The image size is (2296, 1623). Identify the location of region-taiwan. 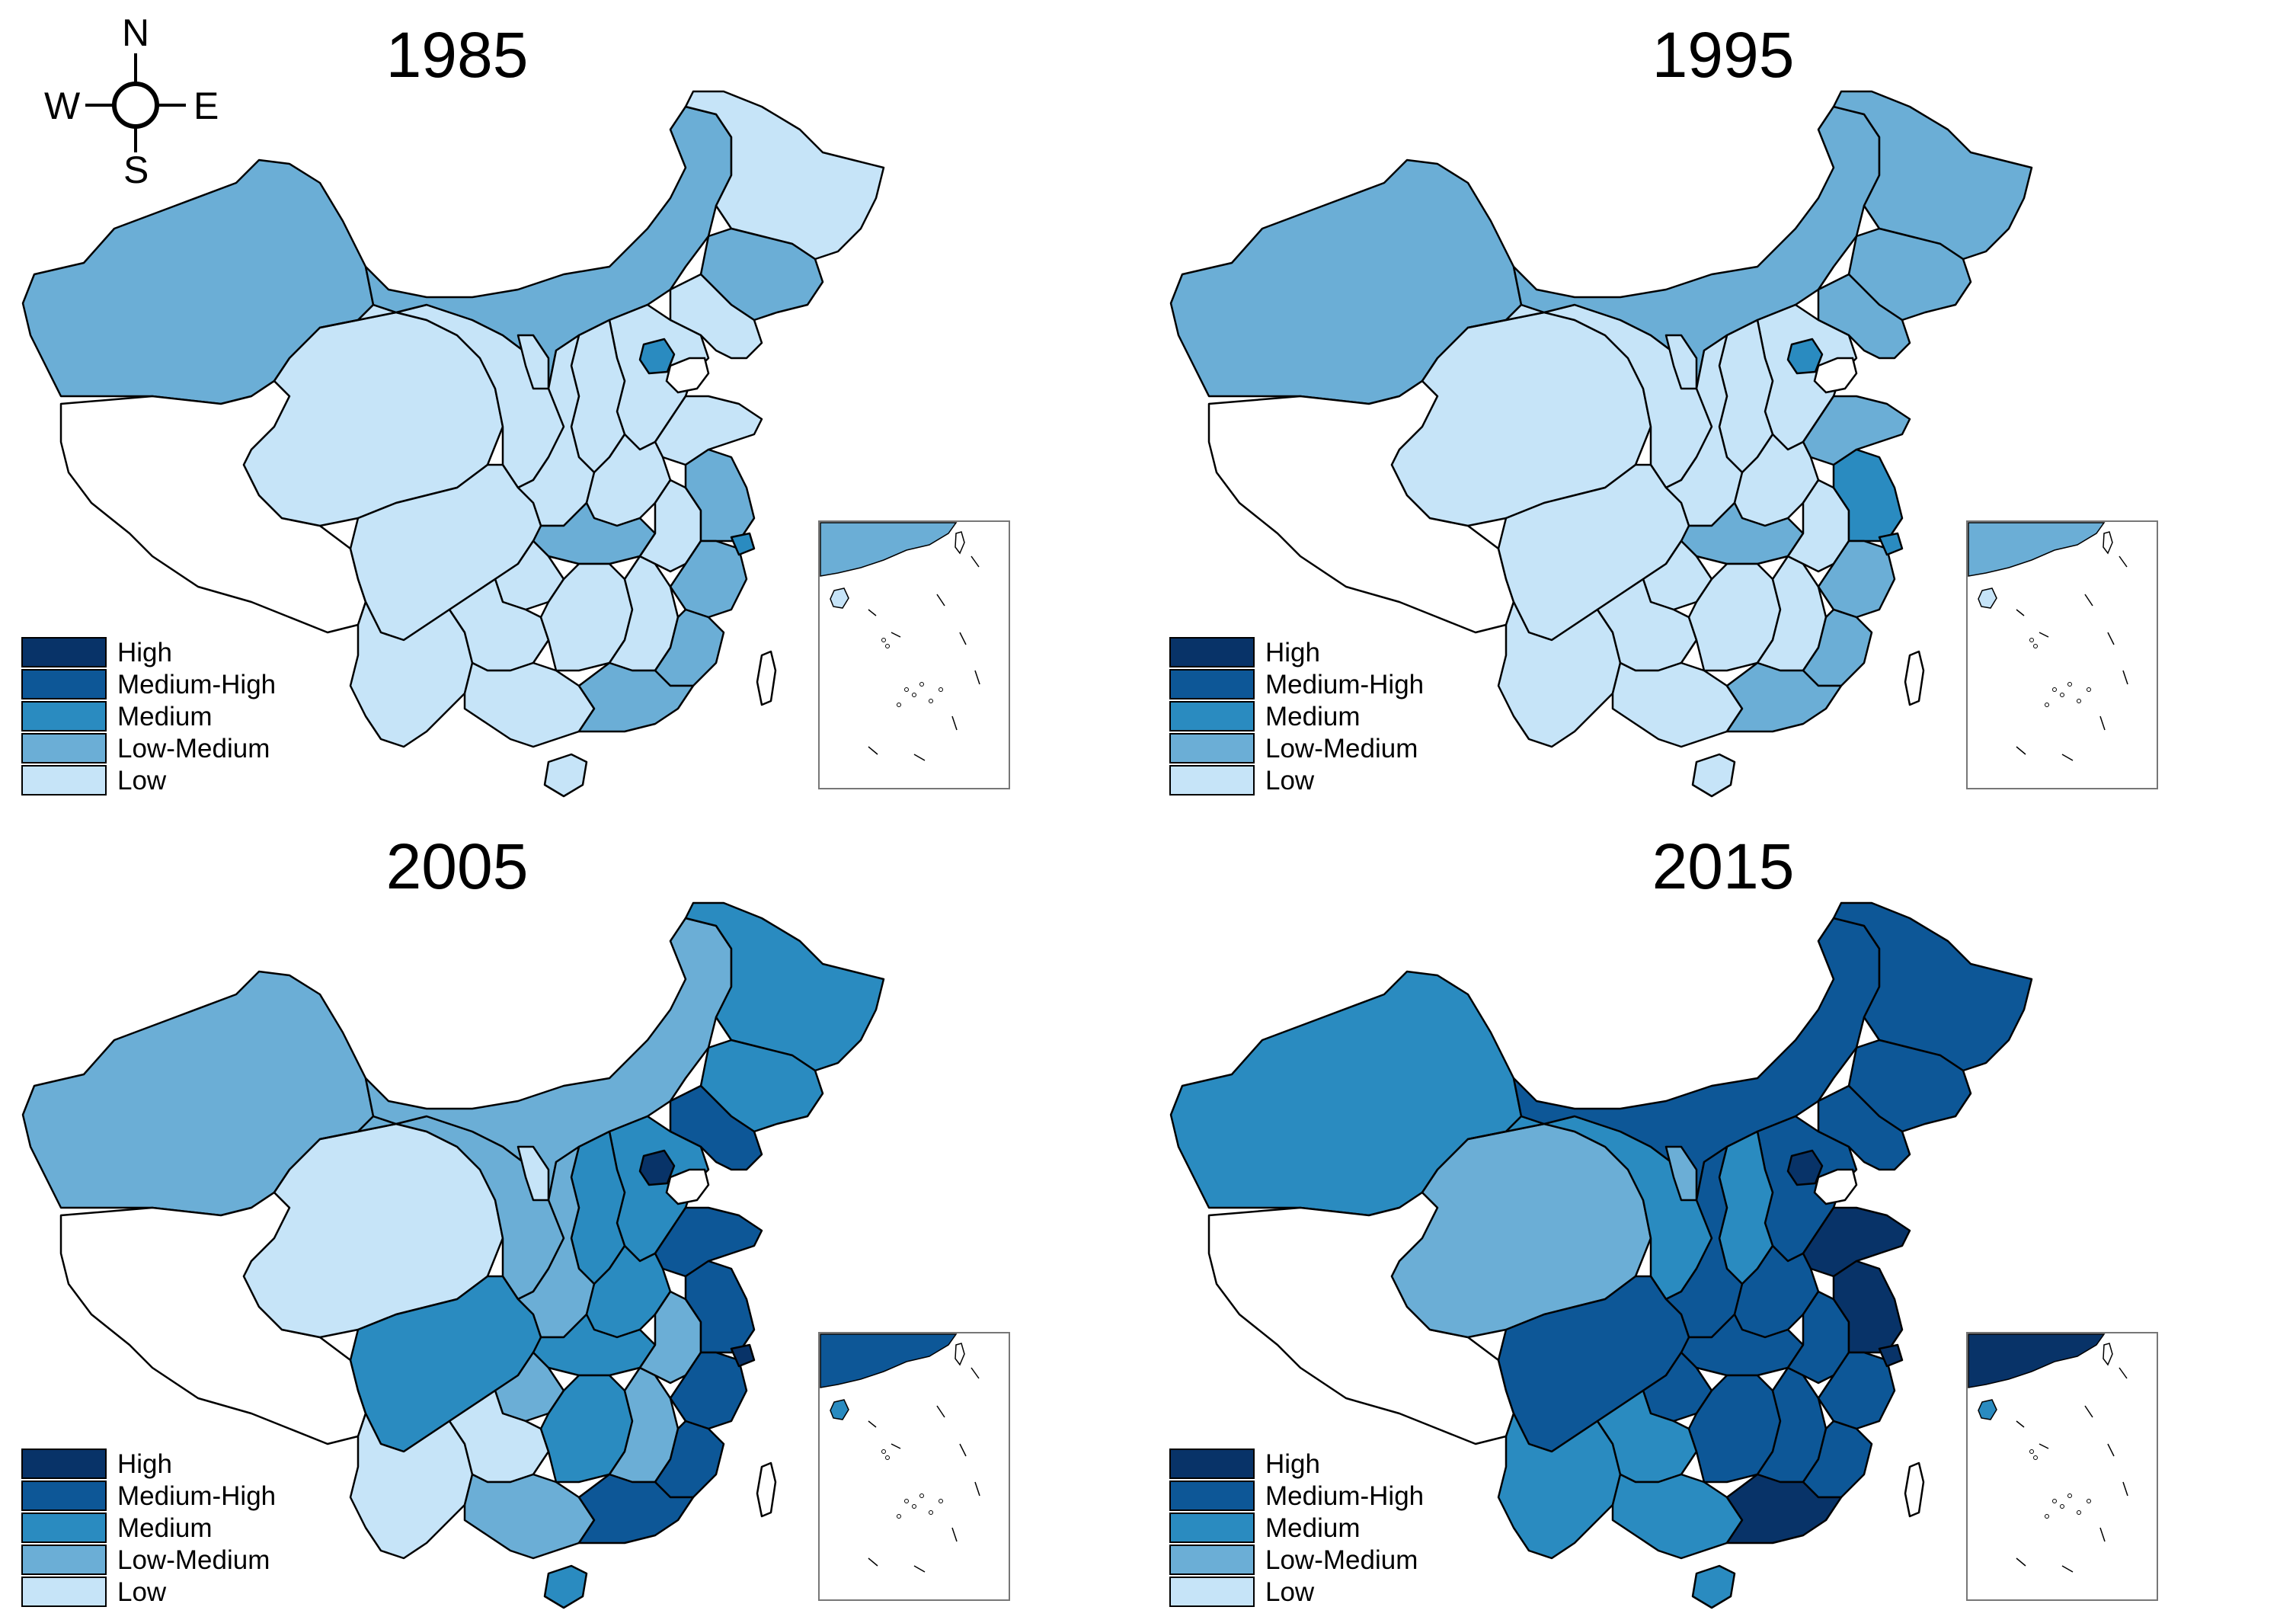
(766, 1489).